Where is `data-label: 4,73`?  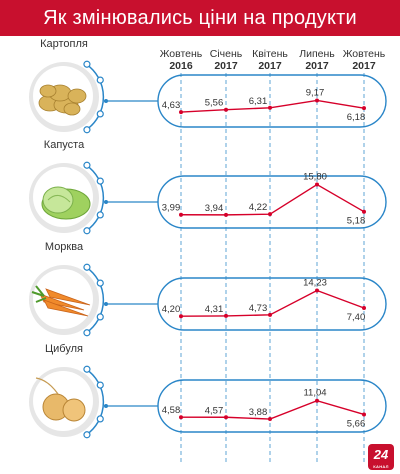 data-label: 4,73 is located at coordinates (258, 308).